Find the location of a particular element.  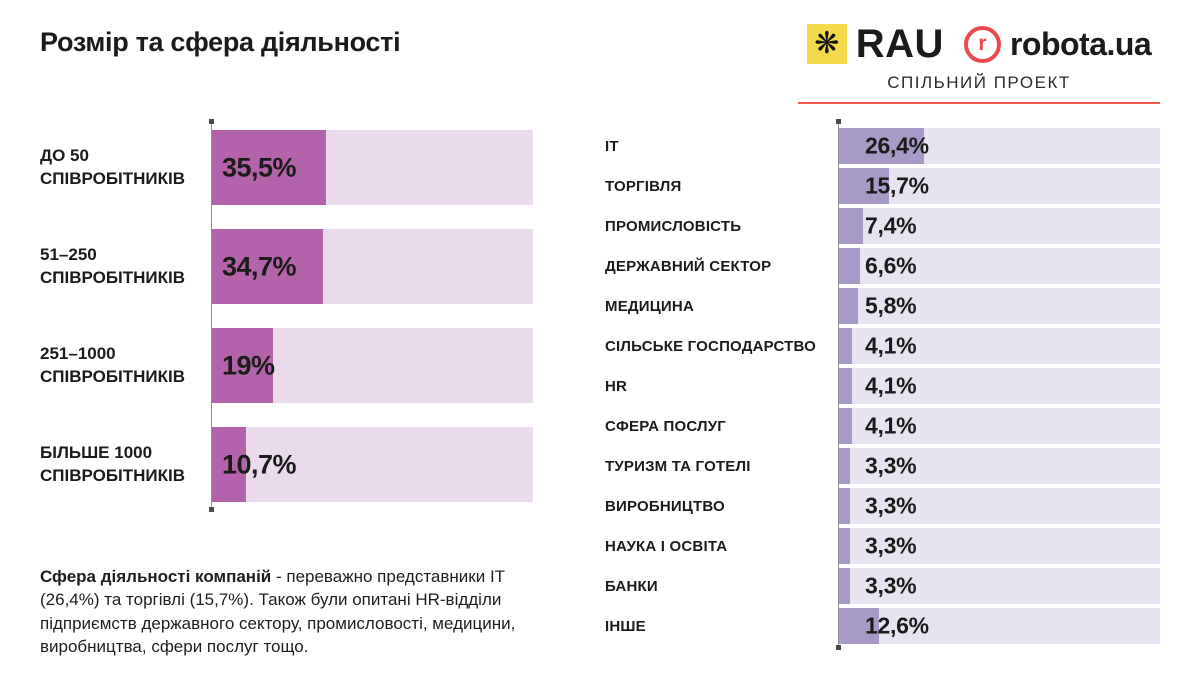

bar-track: 12,6% is located at coordinates (999, 626).